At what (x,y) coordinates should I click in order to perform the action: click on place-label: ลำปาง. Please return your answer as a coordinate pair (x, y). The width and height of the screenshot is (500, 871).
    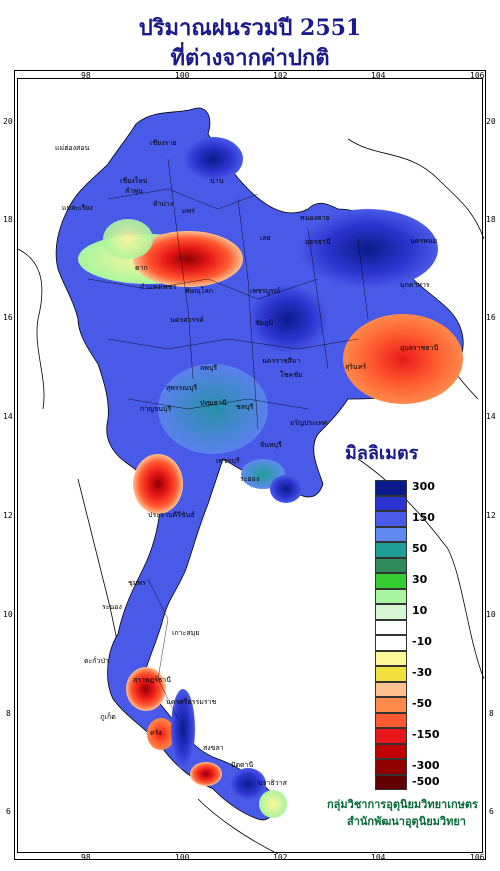
    Looking at the image, I should click on (163, 204).